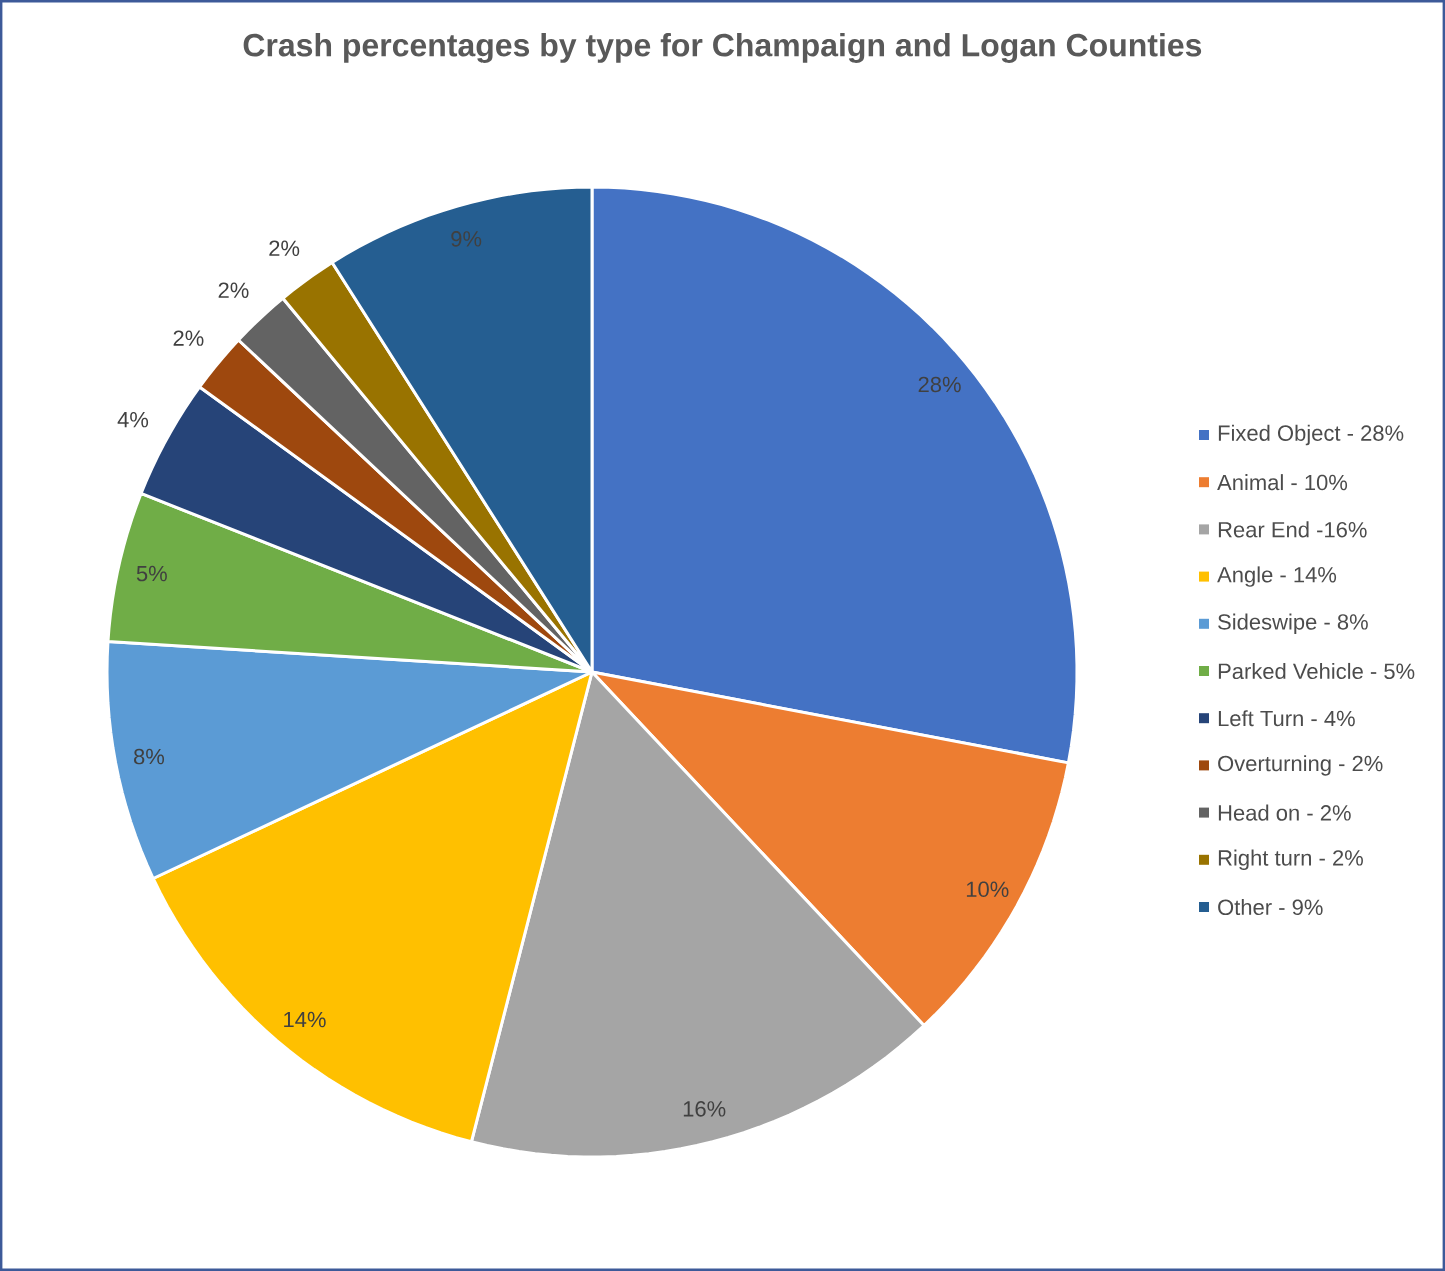  What do you see at coordinates (1277, 576) in the screenshot?
I see `legend-label: Angle - 14%` at bounding box center [1277, 576].